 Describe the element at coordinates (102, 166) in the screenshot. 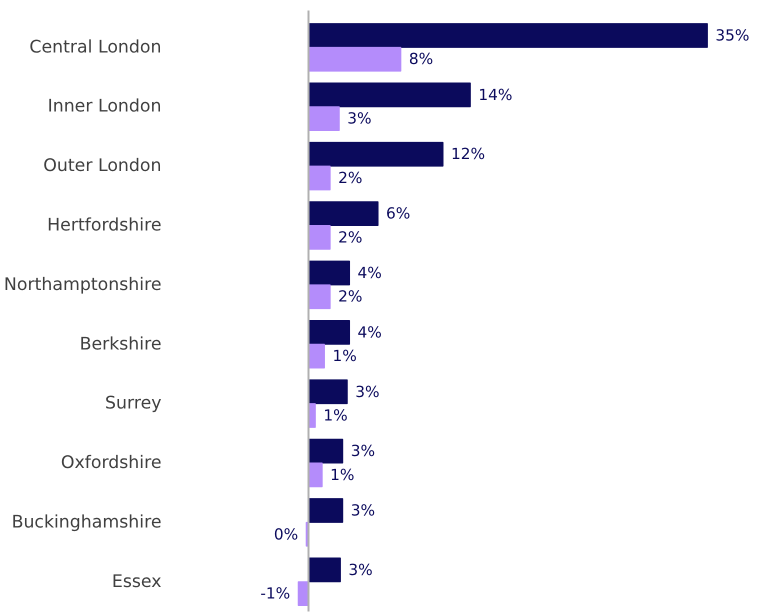

I see `y-tick-label: Outer London` at that location.